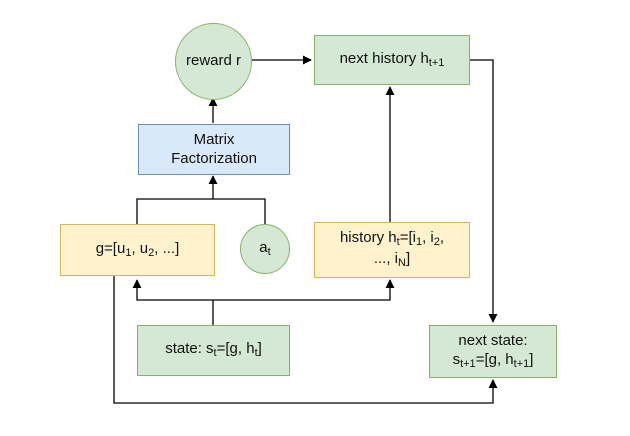 This screenshot has height=436, width=630. I want to click on reward-node: reward r, so click(213, 61).